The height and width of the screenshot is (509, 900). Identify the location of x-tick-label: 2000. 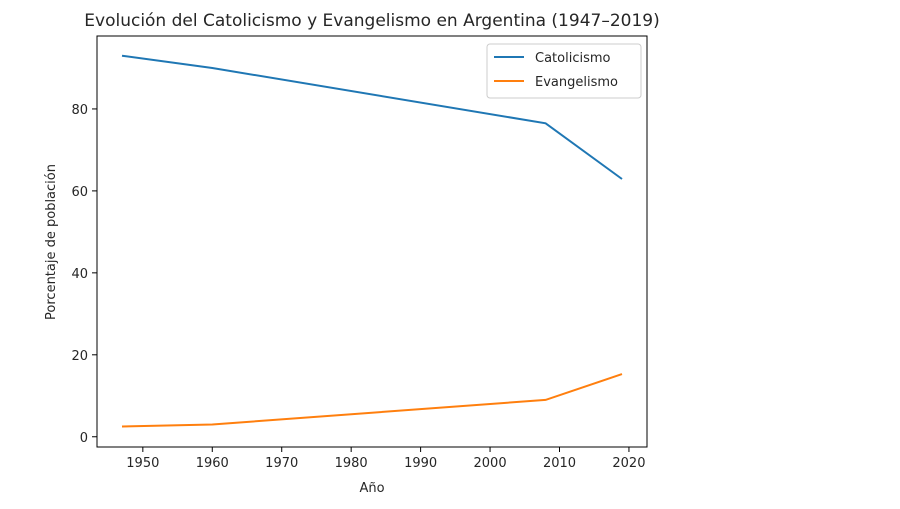
(490, 463).